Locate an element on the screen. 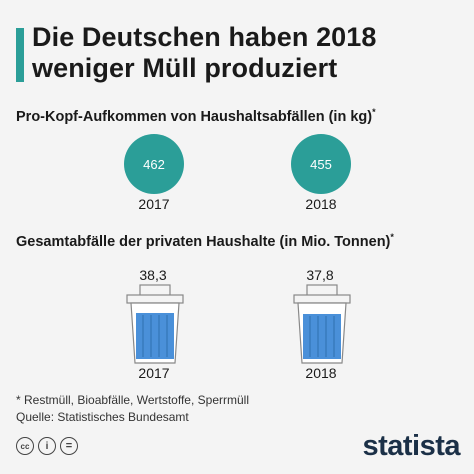 The image size is (474, 474). bin-ribs-2018 is located at coordinates (322, 336).